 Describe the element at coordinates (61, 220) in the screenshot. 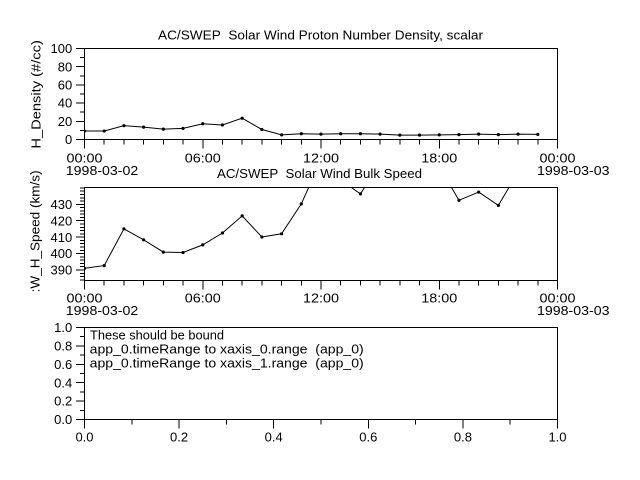

I see `svg-text: 420` at that location.